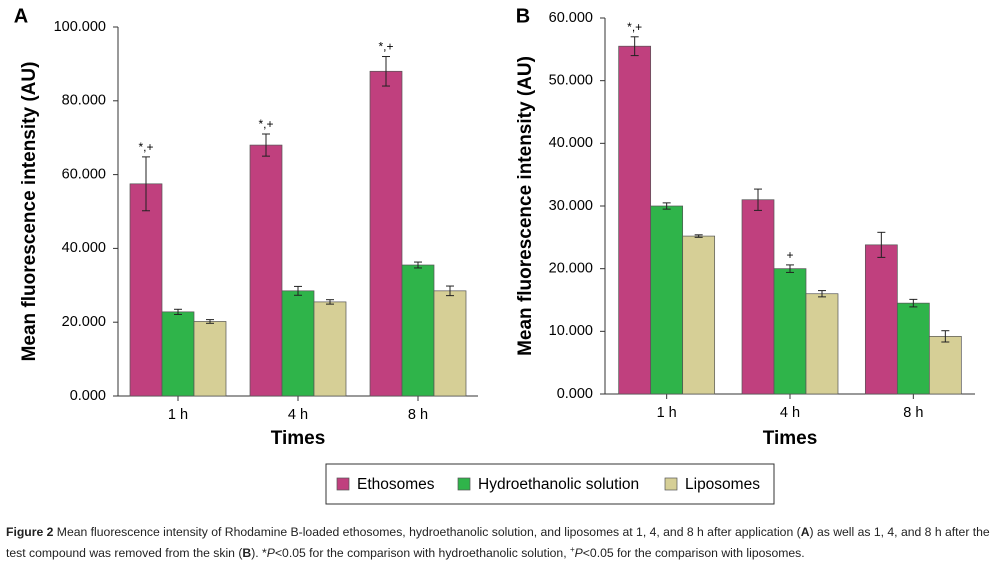  What do you see at coordinates (30, 532) in the screenshot?
I see `caption-text: Figure 2` at bounding box center [30, 532].